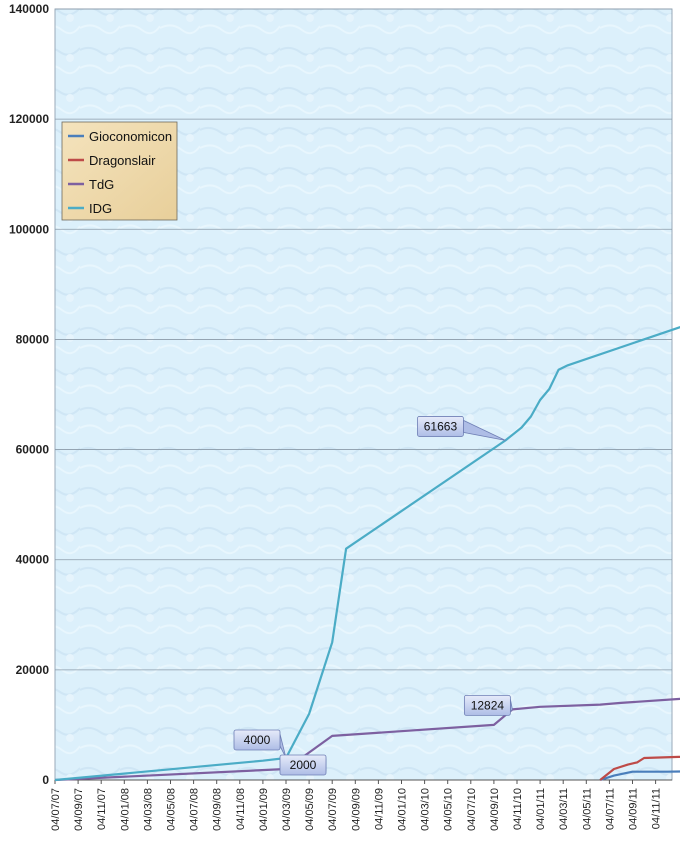 This screenshot has width=680, height=845. I want to click on x-tick-label: 04/11/11, so click(657, 808).